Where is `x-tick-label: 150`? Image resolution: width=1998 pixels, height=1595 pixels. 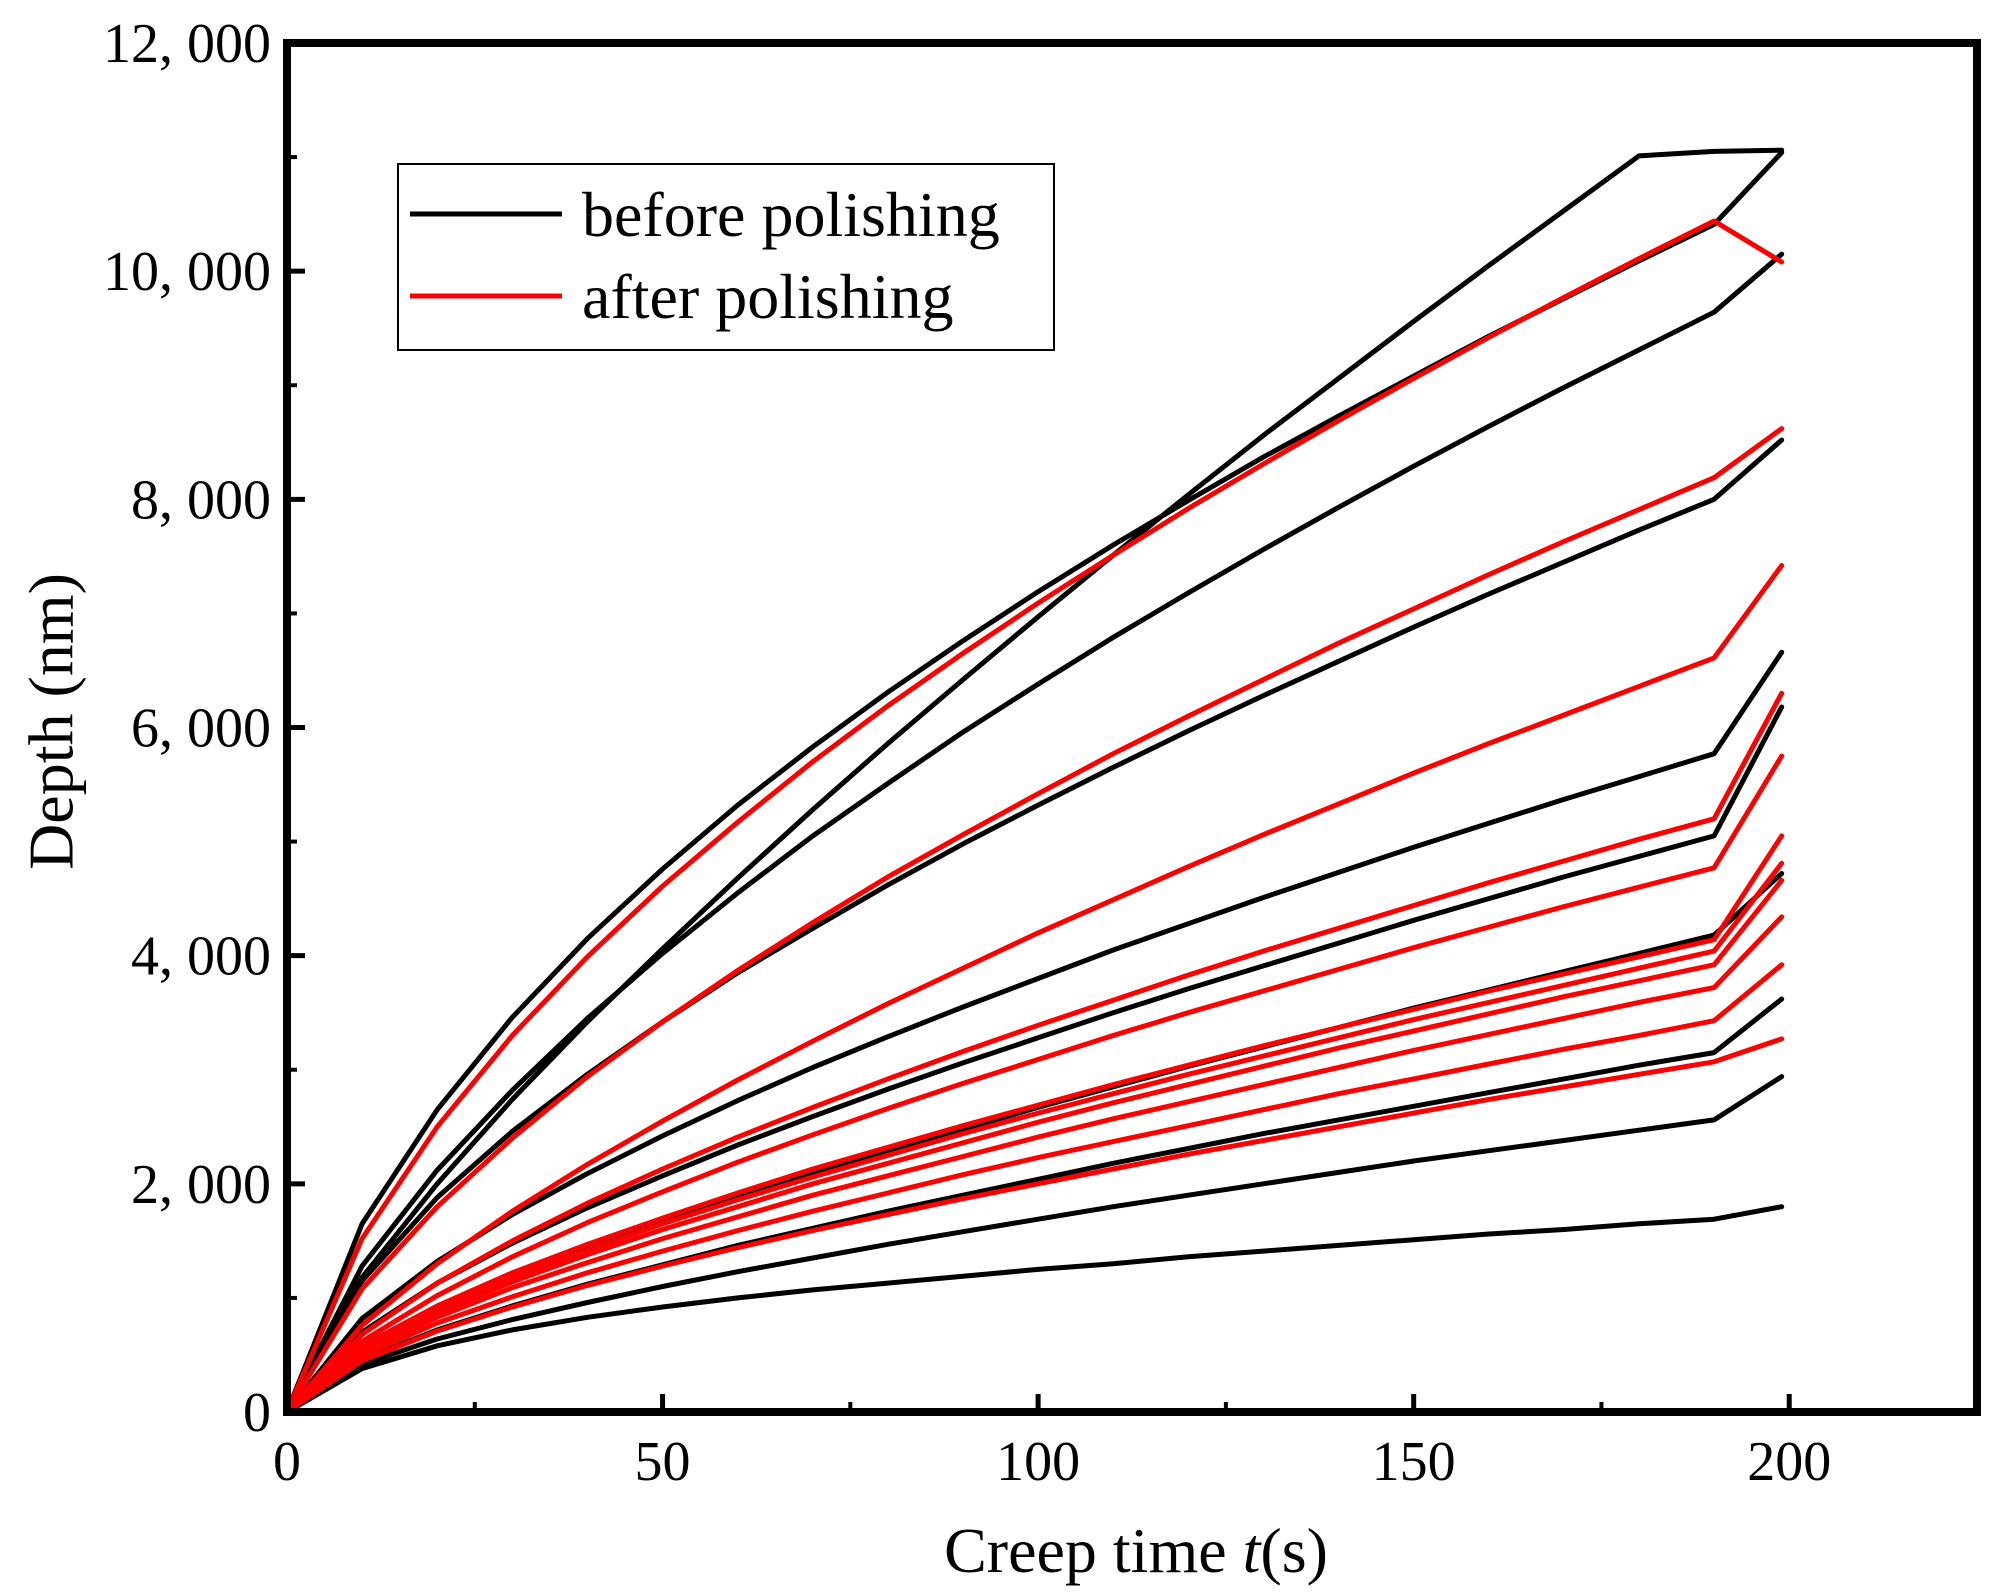
x-tick-label: 150 is located at coordinates (1414, 1462).